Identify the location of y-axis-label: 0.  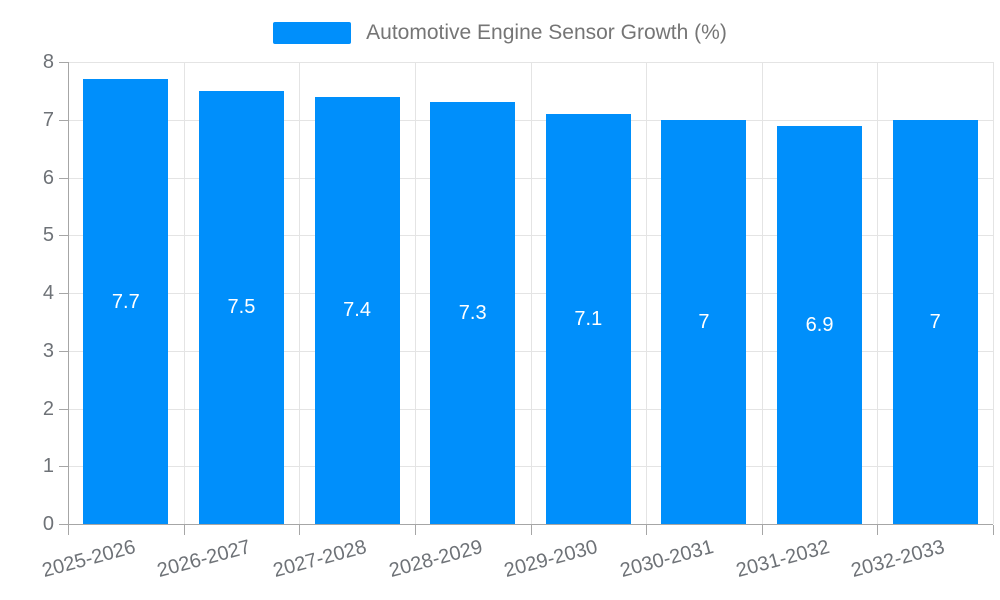
(48, 524).